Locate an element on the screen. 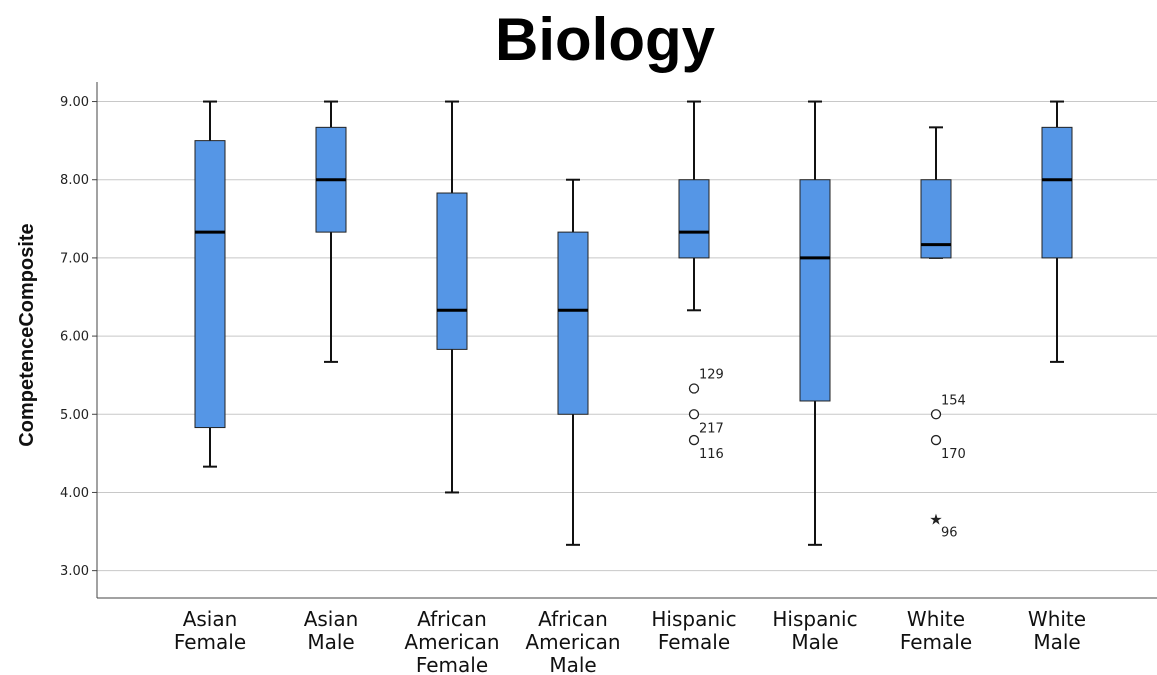  category-label: Hispanic Male is located at coordinates (814, 630).